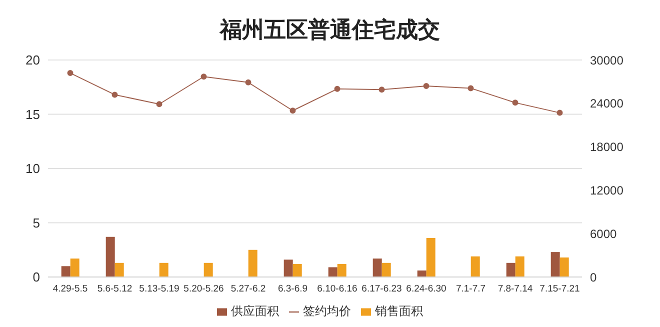 The image size is (660, 327). Describe the element at coordinates (329, 30) in the screenshot. I see `chart-title: 福州五区普通住宅成交` at that location.